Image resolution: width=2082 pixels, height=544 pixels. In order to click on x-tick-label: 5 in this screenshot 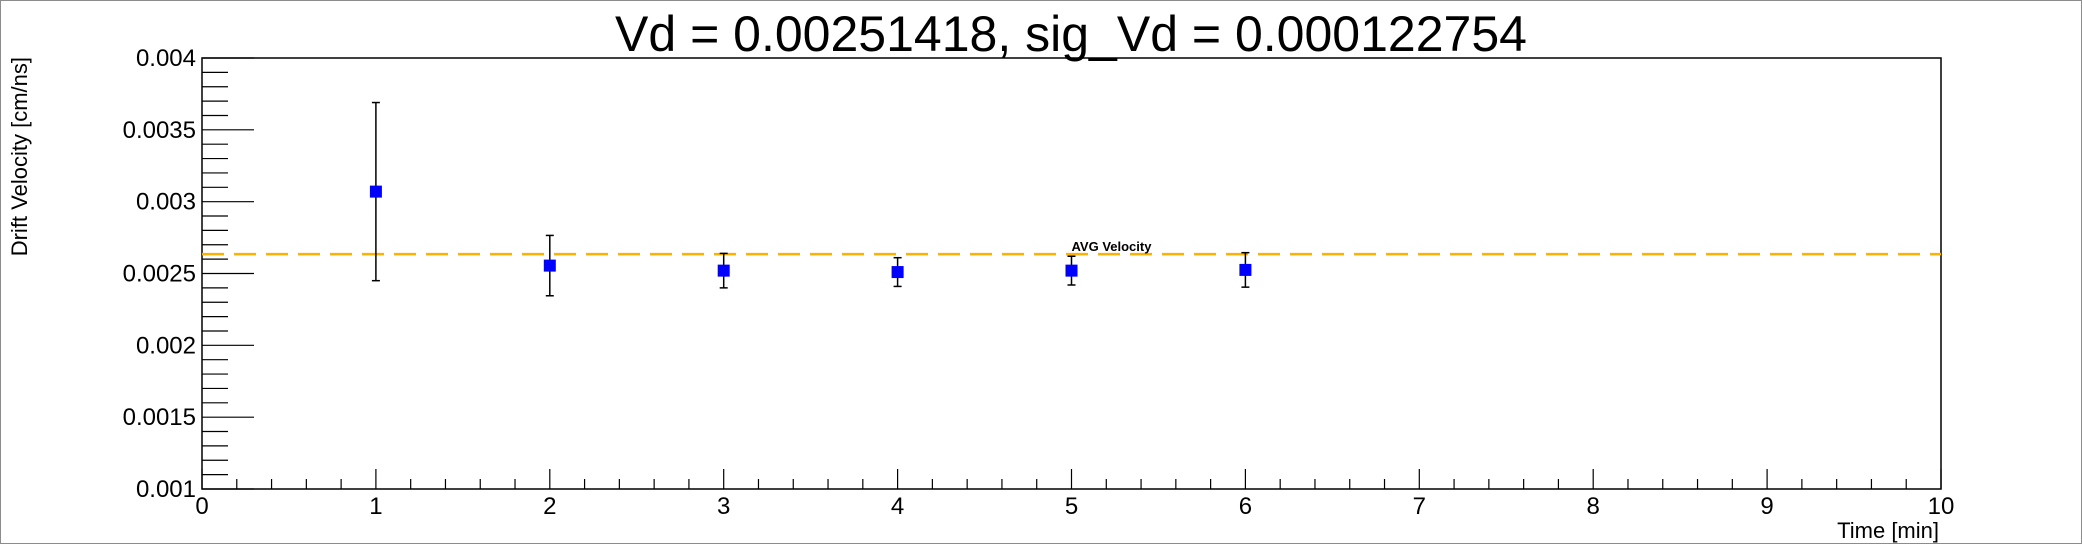, I will do `click(1071, 506)`.